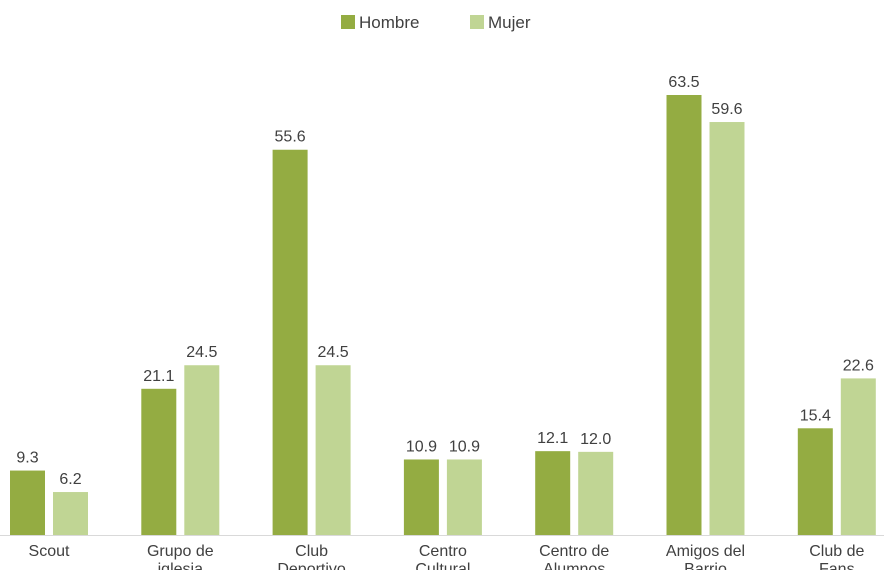 The height and width of the screenshot is (570, 884). What do you see at coordinates (552, 438) in the screenshot?
I see `value-label-hombre-4: 12.1` at bounding box center [552, 438].